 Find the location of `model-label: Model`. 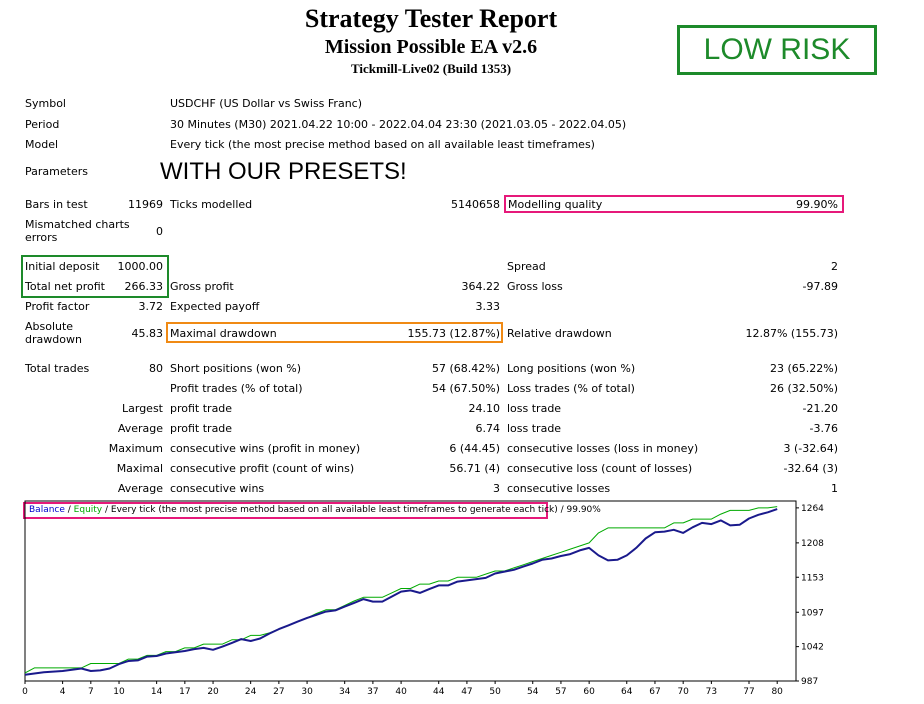

model-label: Model is located at coordinates (42, 144).